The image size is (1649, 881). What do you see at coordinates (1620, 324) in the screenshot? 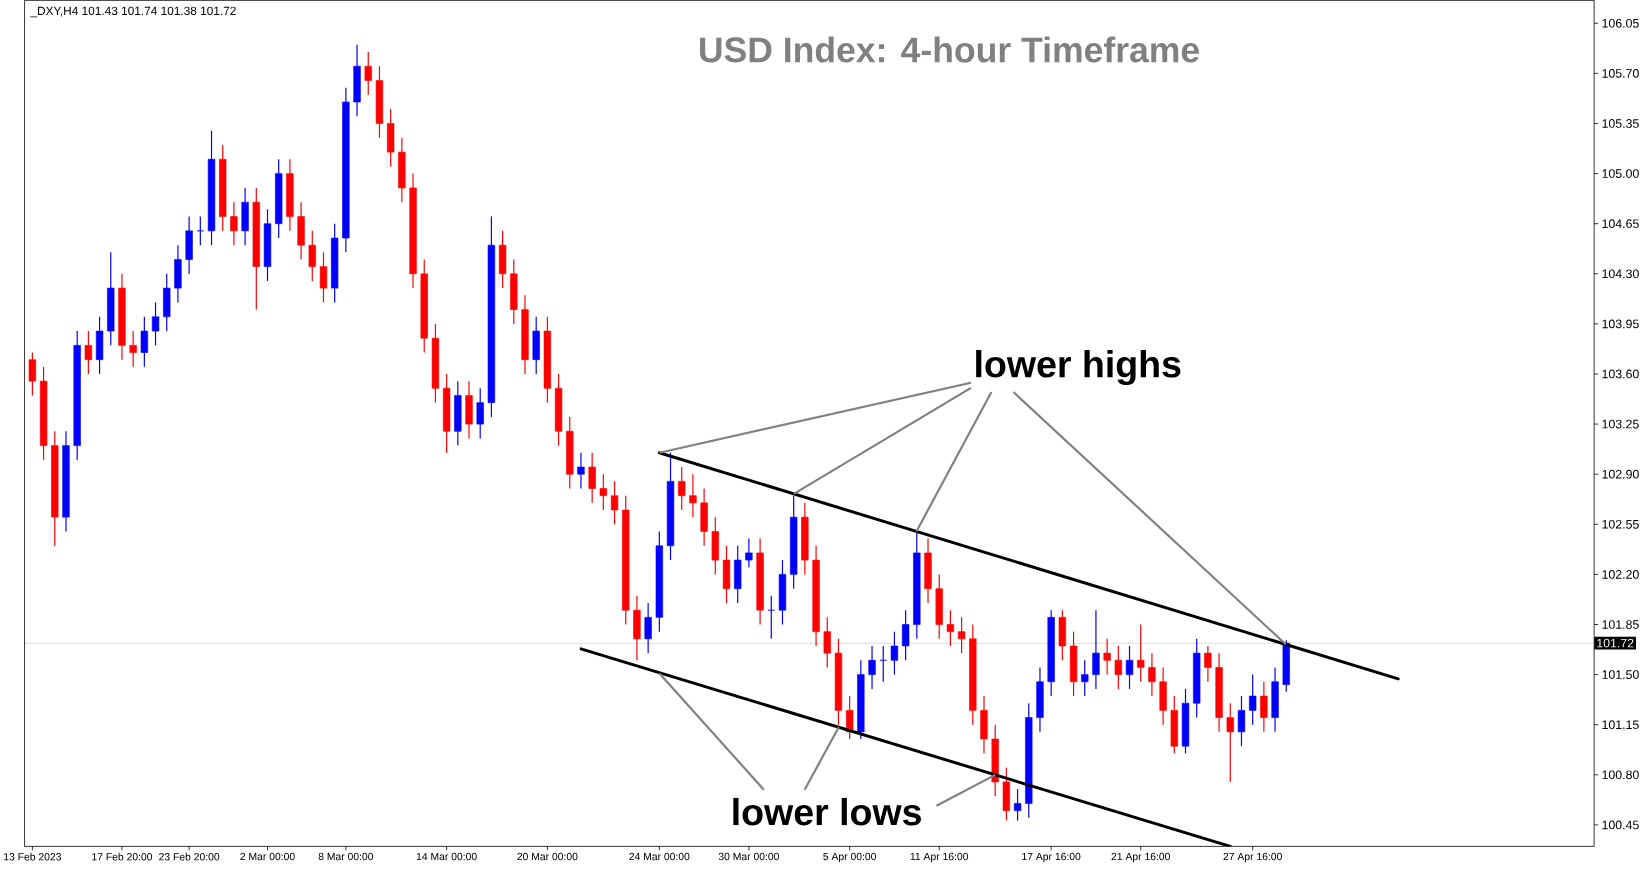
I see `y-tick-label: 103.95` at bounding box center [1620, 324].